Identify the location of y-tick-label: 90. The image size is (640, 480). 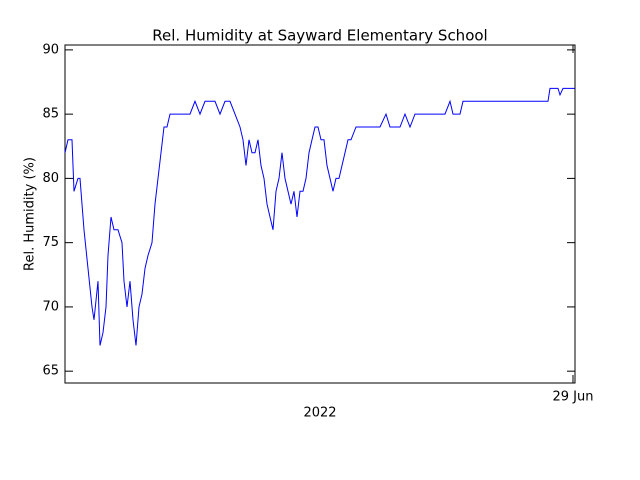
(50, 49).